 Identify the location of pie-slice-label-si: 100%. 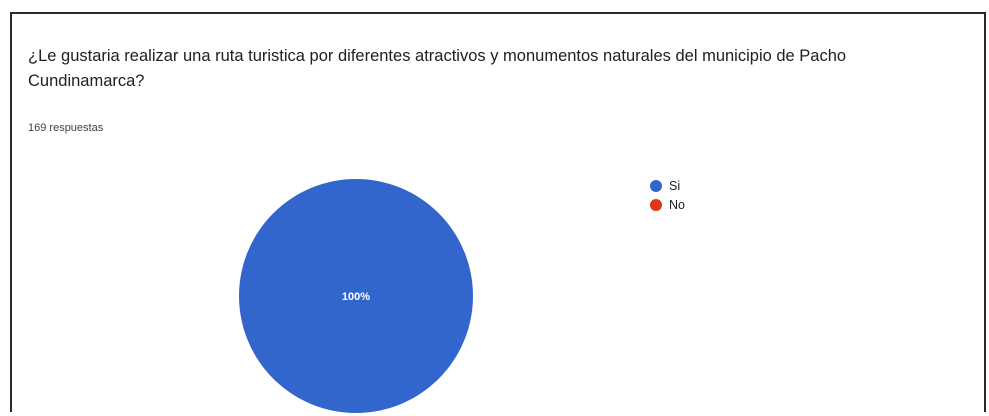
(356, 297).